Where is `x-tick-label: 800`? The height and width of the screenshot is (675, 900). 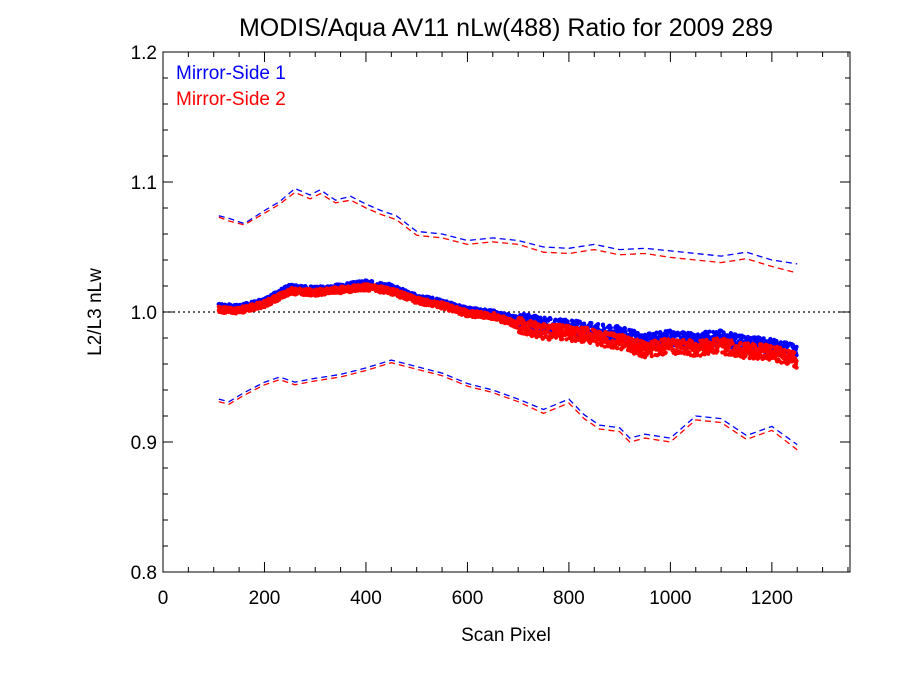 x-tick-label: 800 is located at coordinates (569, 598).